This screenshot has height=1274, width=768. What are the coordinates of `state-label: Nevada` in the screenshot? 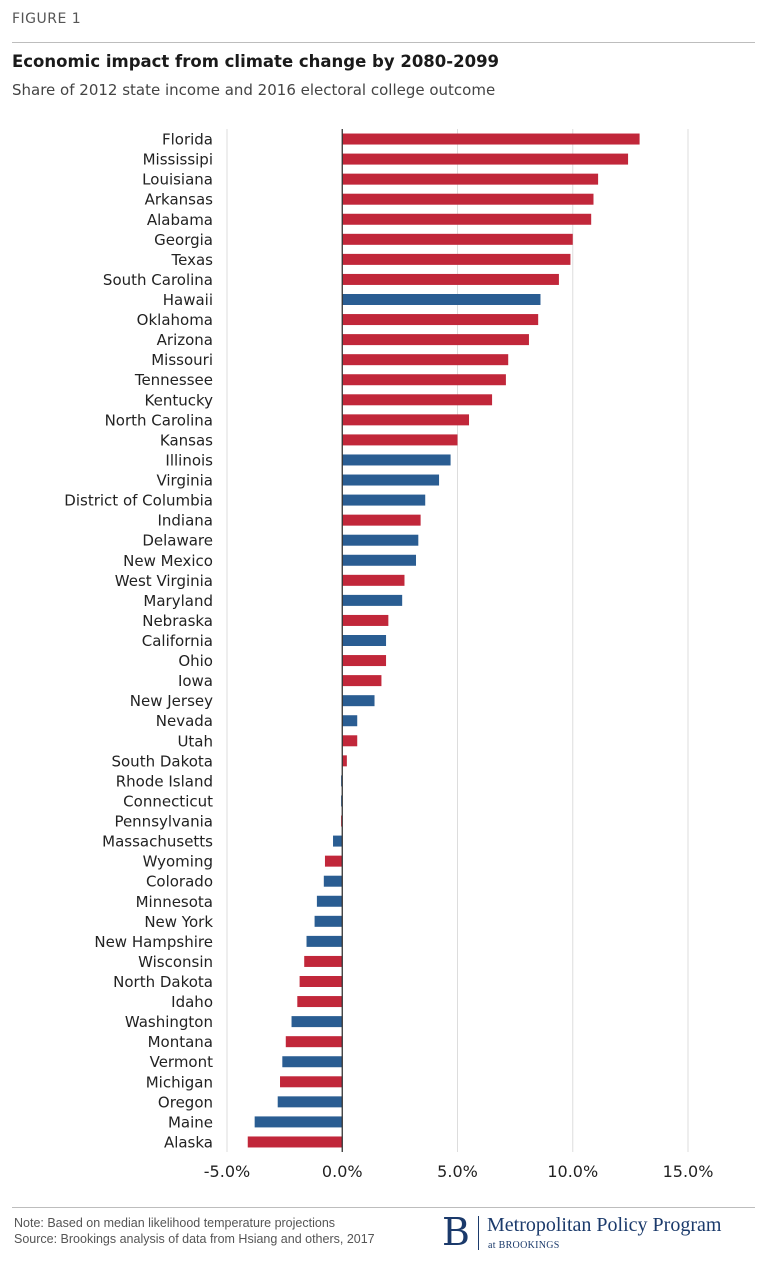 It's located at (184, 721).